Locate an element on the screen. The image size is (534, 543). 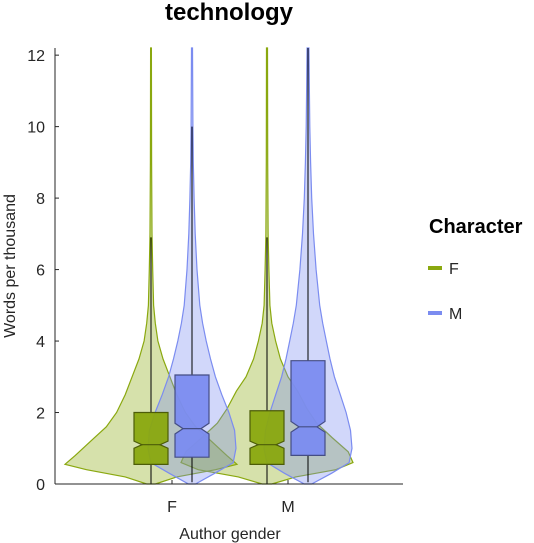
x-tick-label: F is located at coordinates (172, 507).